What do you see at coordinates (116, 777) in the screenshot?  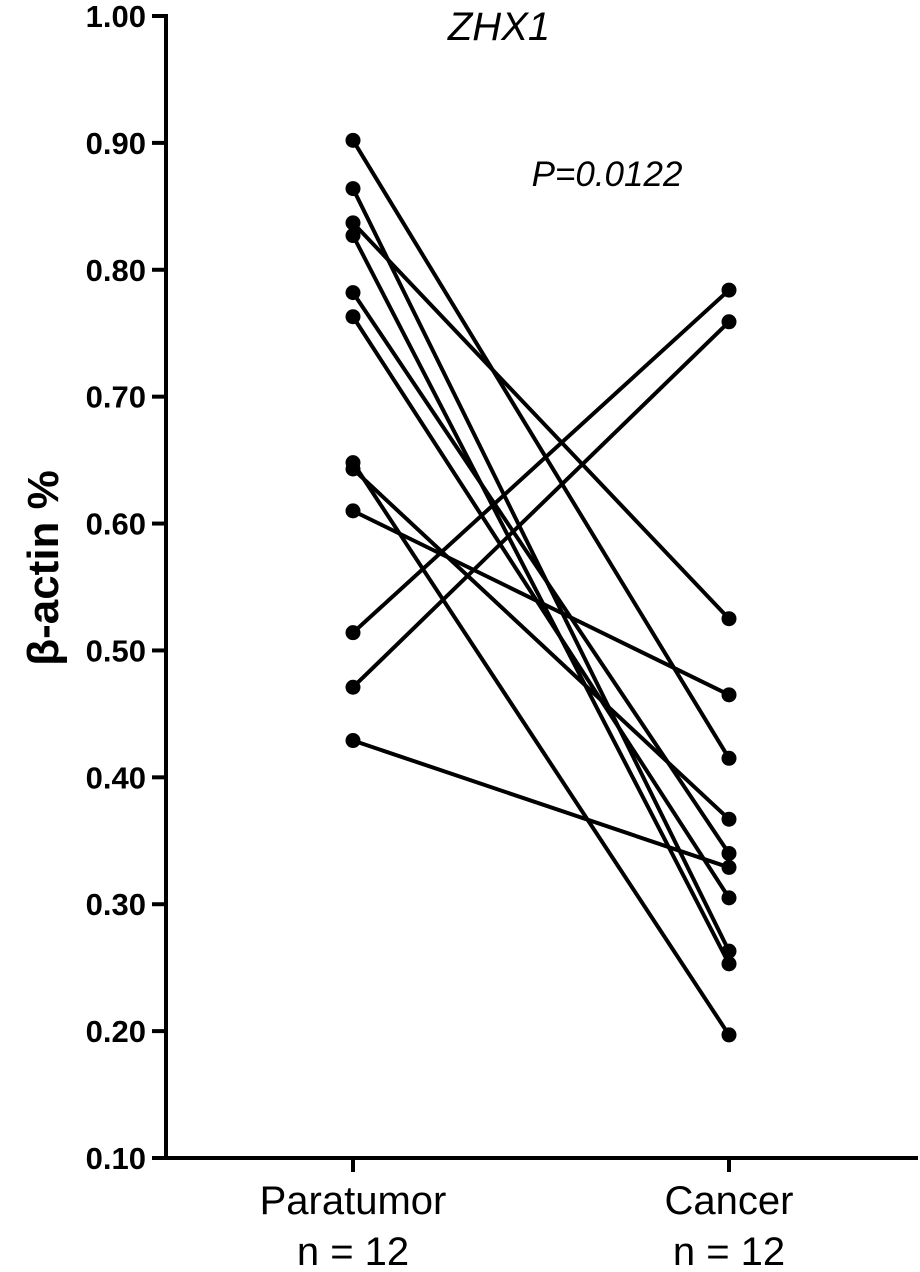 I see `y-tick-label: 0.40` at bounding box center [116, 777].